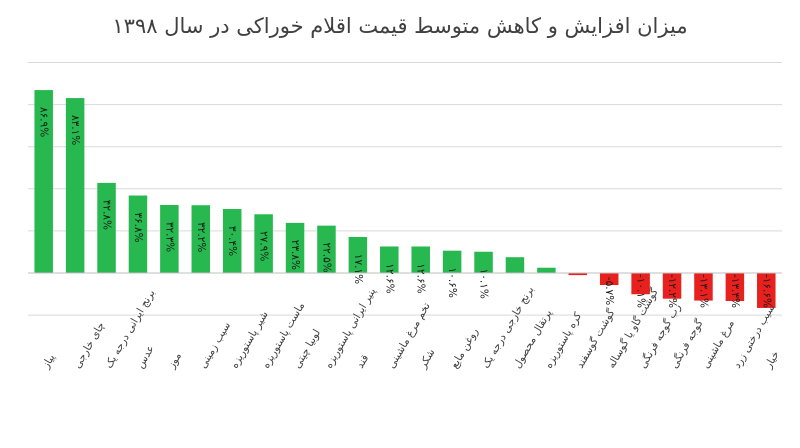 The image size is (800, 448). What do you see at coordinates (672, 291) in the screenshot?
I see `data-label: -۱۲.۲%` at bounding box center [672, 291].